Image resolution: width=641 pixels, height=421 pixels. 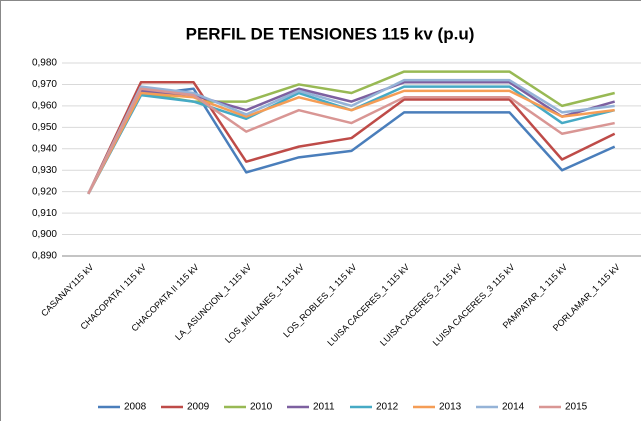 I want to click on y-tick-label: 0,950, so click(x=44, y=127).